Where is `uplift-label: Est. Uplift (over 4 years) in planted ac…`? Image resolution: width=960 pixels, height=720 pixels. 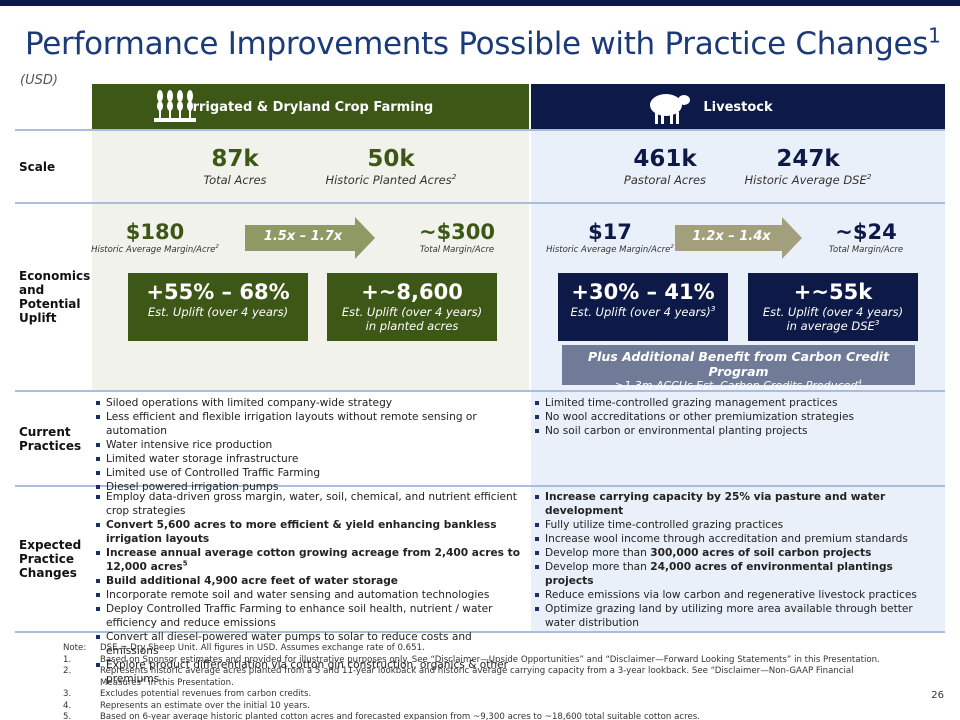 uplift-label: Est. Uplift (over 4 years) in planted ac… is located at coordinates (412, 319).